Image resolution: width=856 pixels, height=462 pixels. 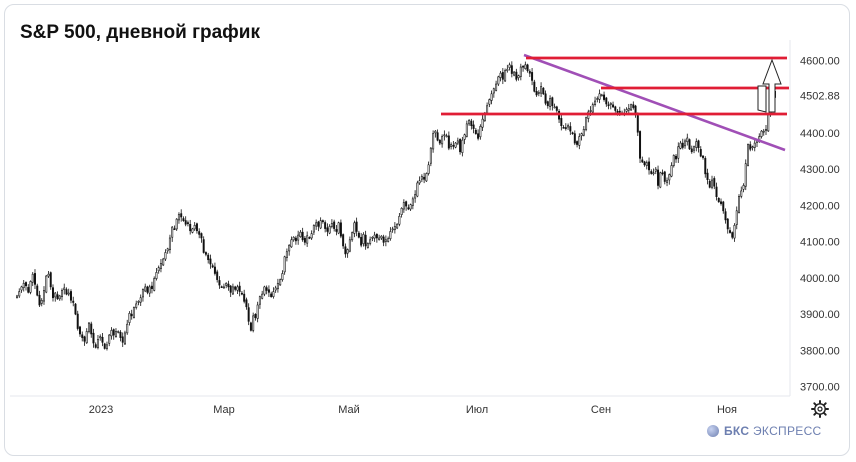 What do you see at coordinates (820, 206) in the screenshot?
I see `y-tick-label: 4200.00` at bounding box center [820, 206].